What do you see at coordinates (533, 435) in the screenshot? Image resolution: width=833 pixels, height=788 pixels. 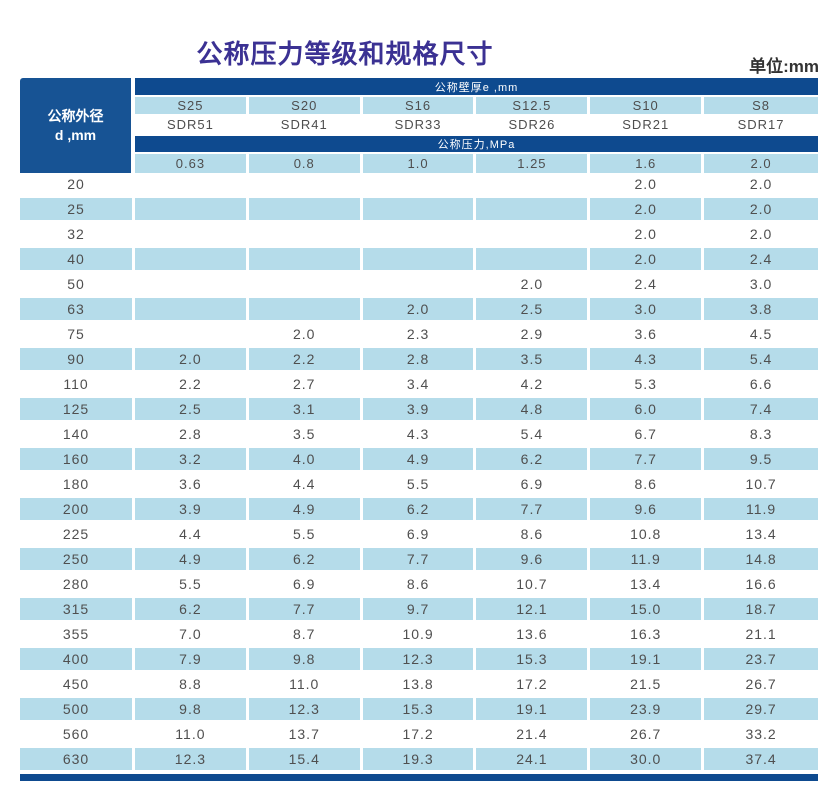 I see `wall-thickness-cell: 5.4` at bounding box center [533, 435].